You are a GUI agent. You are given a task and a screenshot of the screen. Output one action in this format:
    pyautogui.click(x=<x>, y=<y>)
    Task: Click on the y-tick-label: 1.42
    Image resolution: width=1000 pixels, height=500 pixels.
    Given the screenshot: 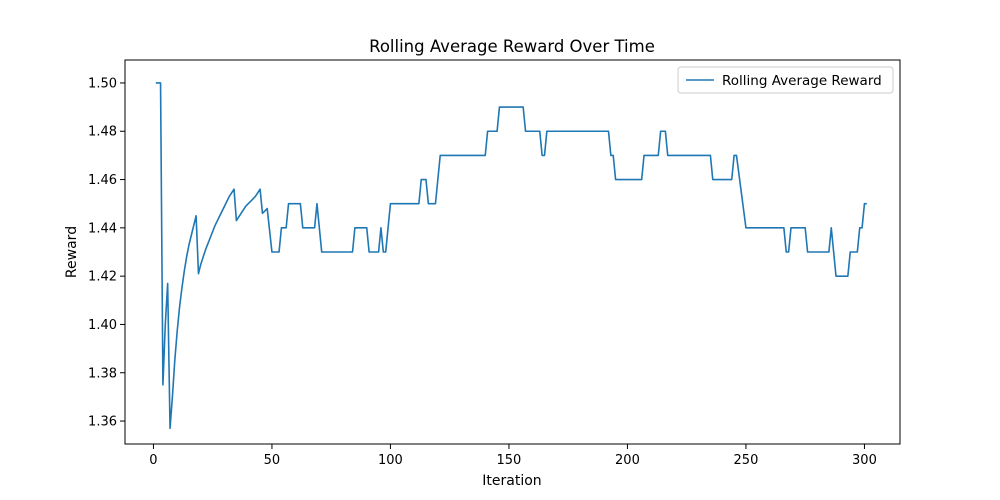 What is the action you would take?
    pyautogui.click(x=102, y=277)
    